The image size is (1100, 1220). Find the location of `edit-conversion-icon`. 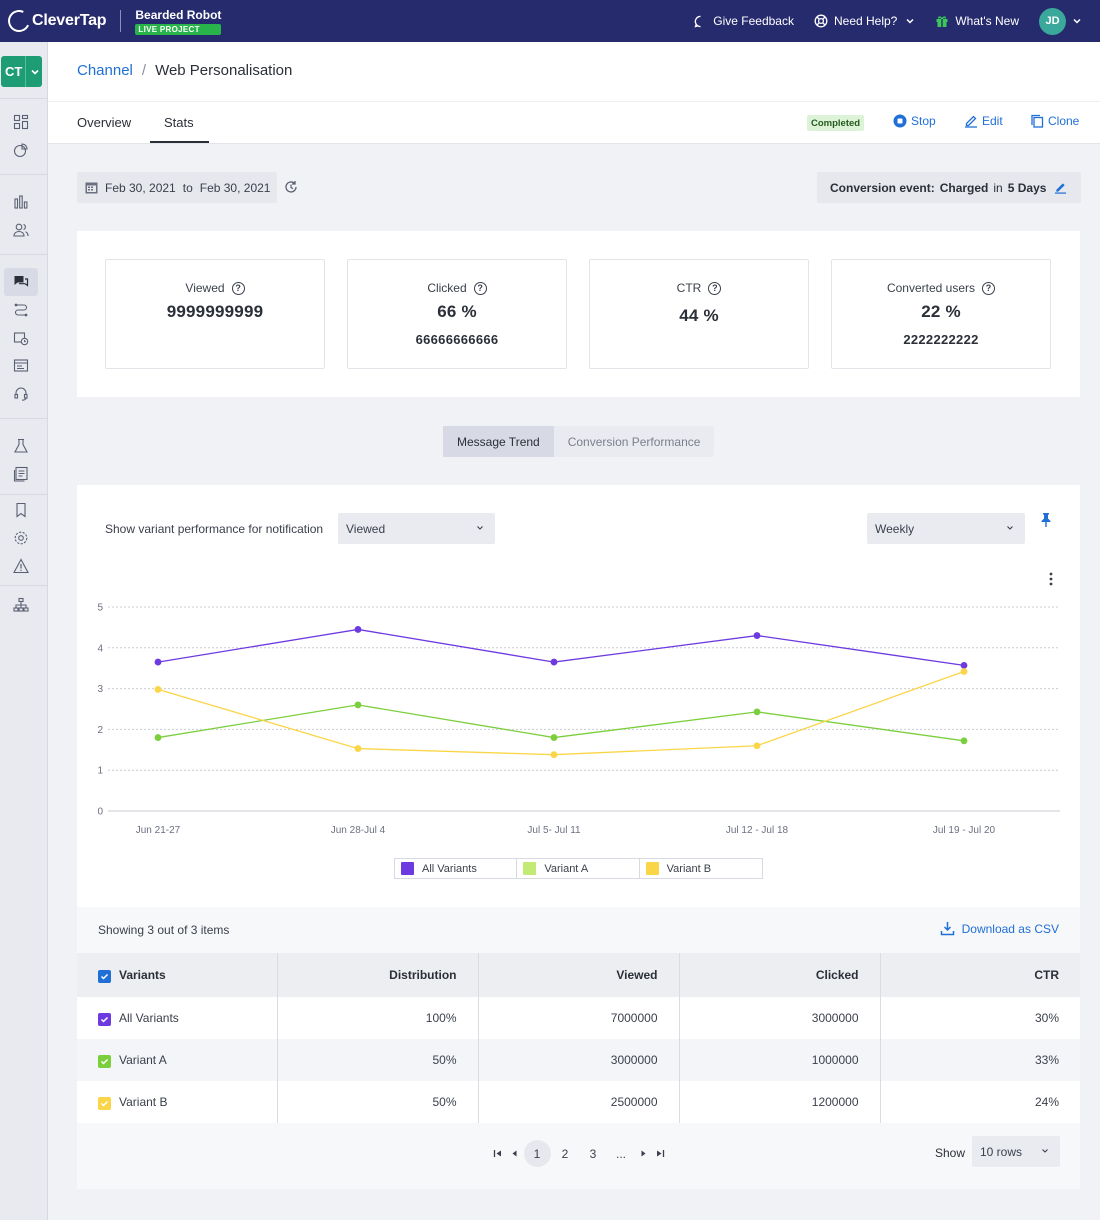

edit-conversion-icon is located at coordinates (1060, 187).